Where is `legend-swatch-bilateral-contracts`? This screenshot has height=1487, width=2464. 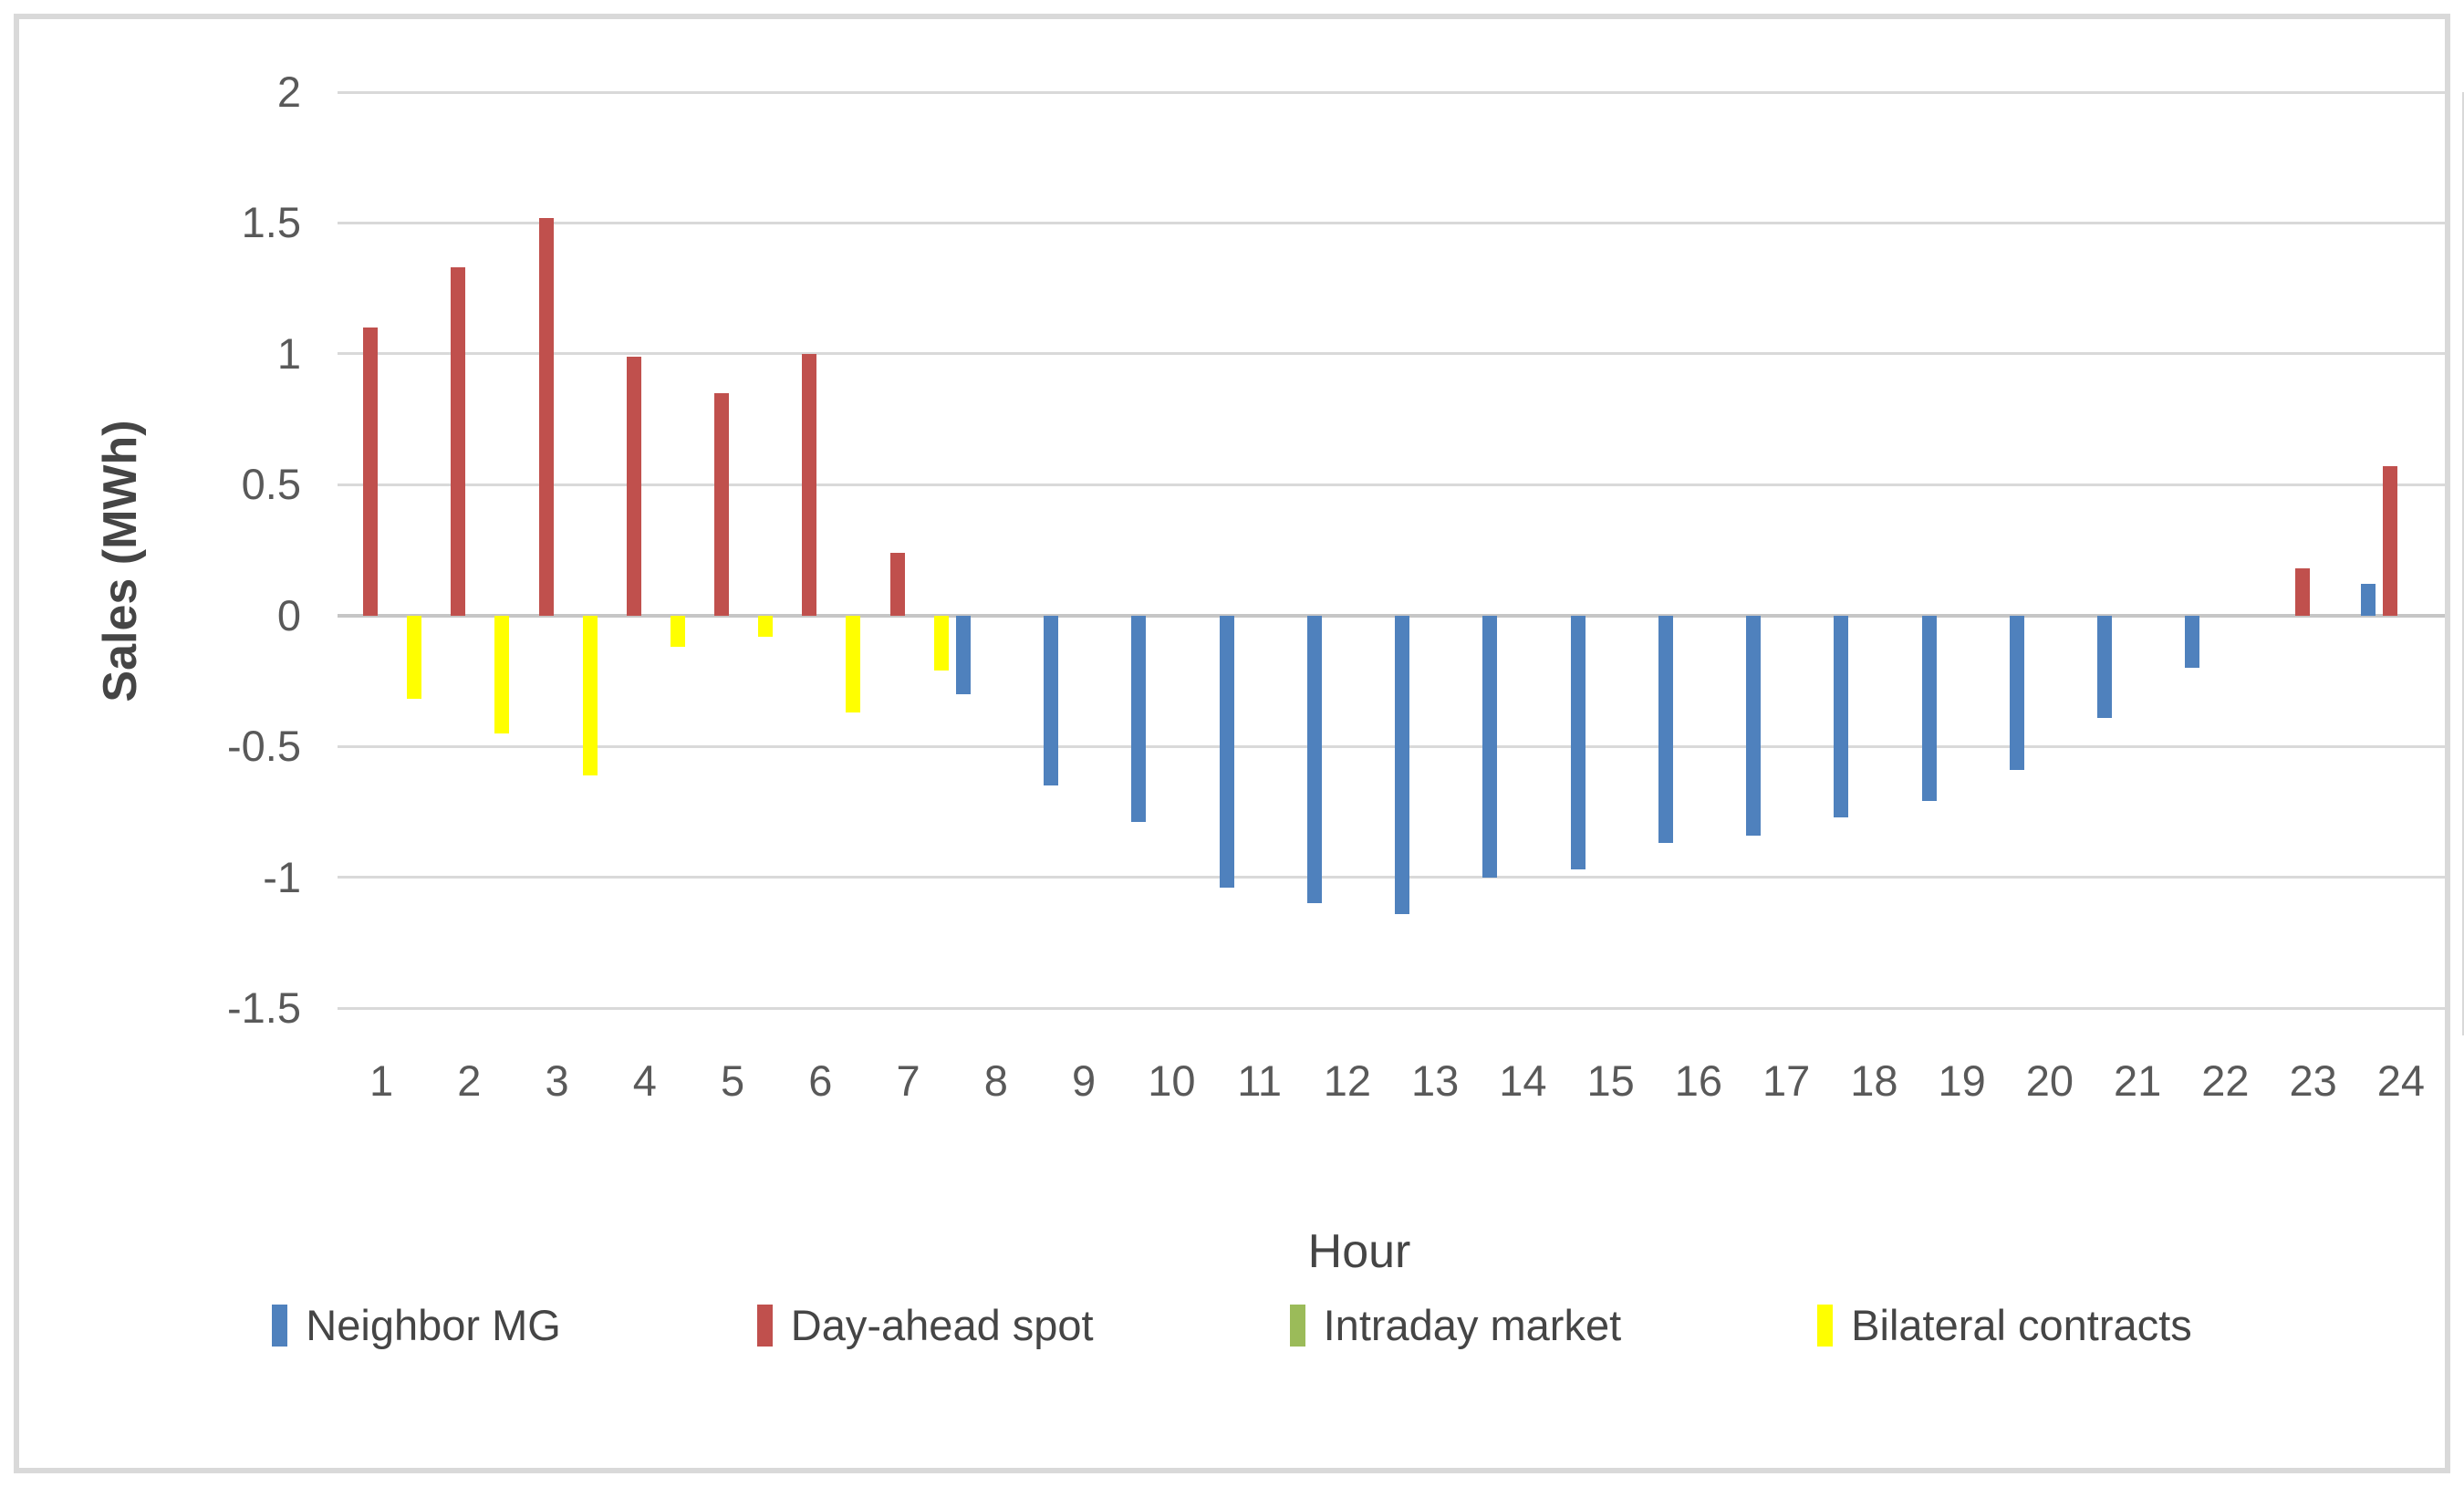
legend-swatch-bilateral-contracts is located at coordinates (1825, 1325).